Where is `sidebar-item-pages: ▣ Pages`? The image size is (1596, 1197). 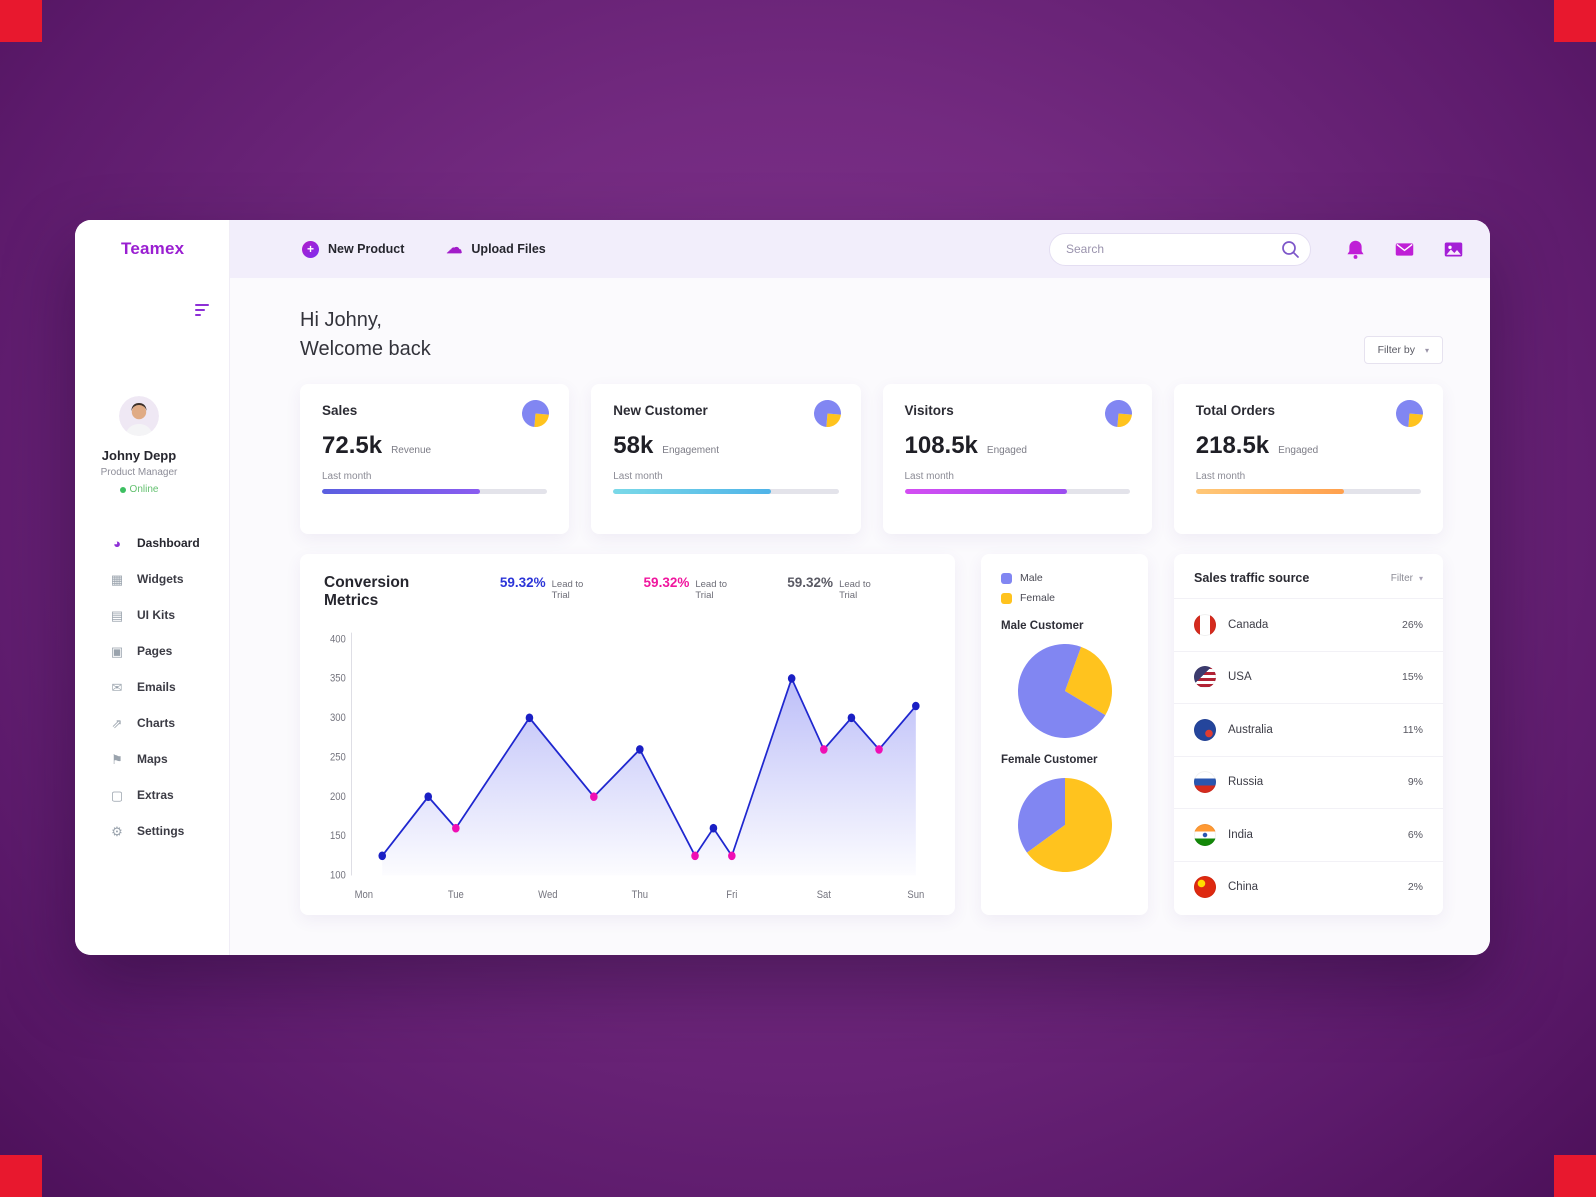 sidebar-item-pages: ▣ Pages is located at coordinates (169, 651).